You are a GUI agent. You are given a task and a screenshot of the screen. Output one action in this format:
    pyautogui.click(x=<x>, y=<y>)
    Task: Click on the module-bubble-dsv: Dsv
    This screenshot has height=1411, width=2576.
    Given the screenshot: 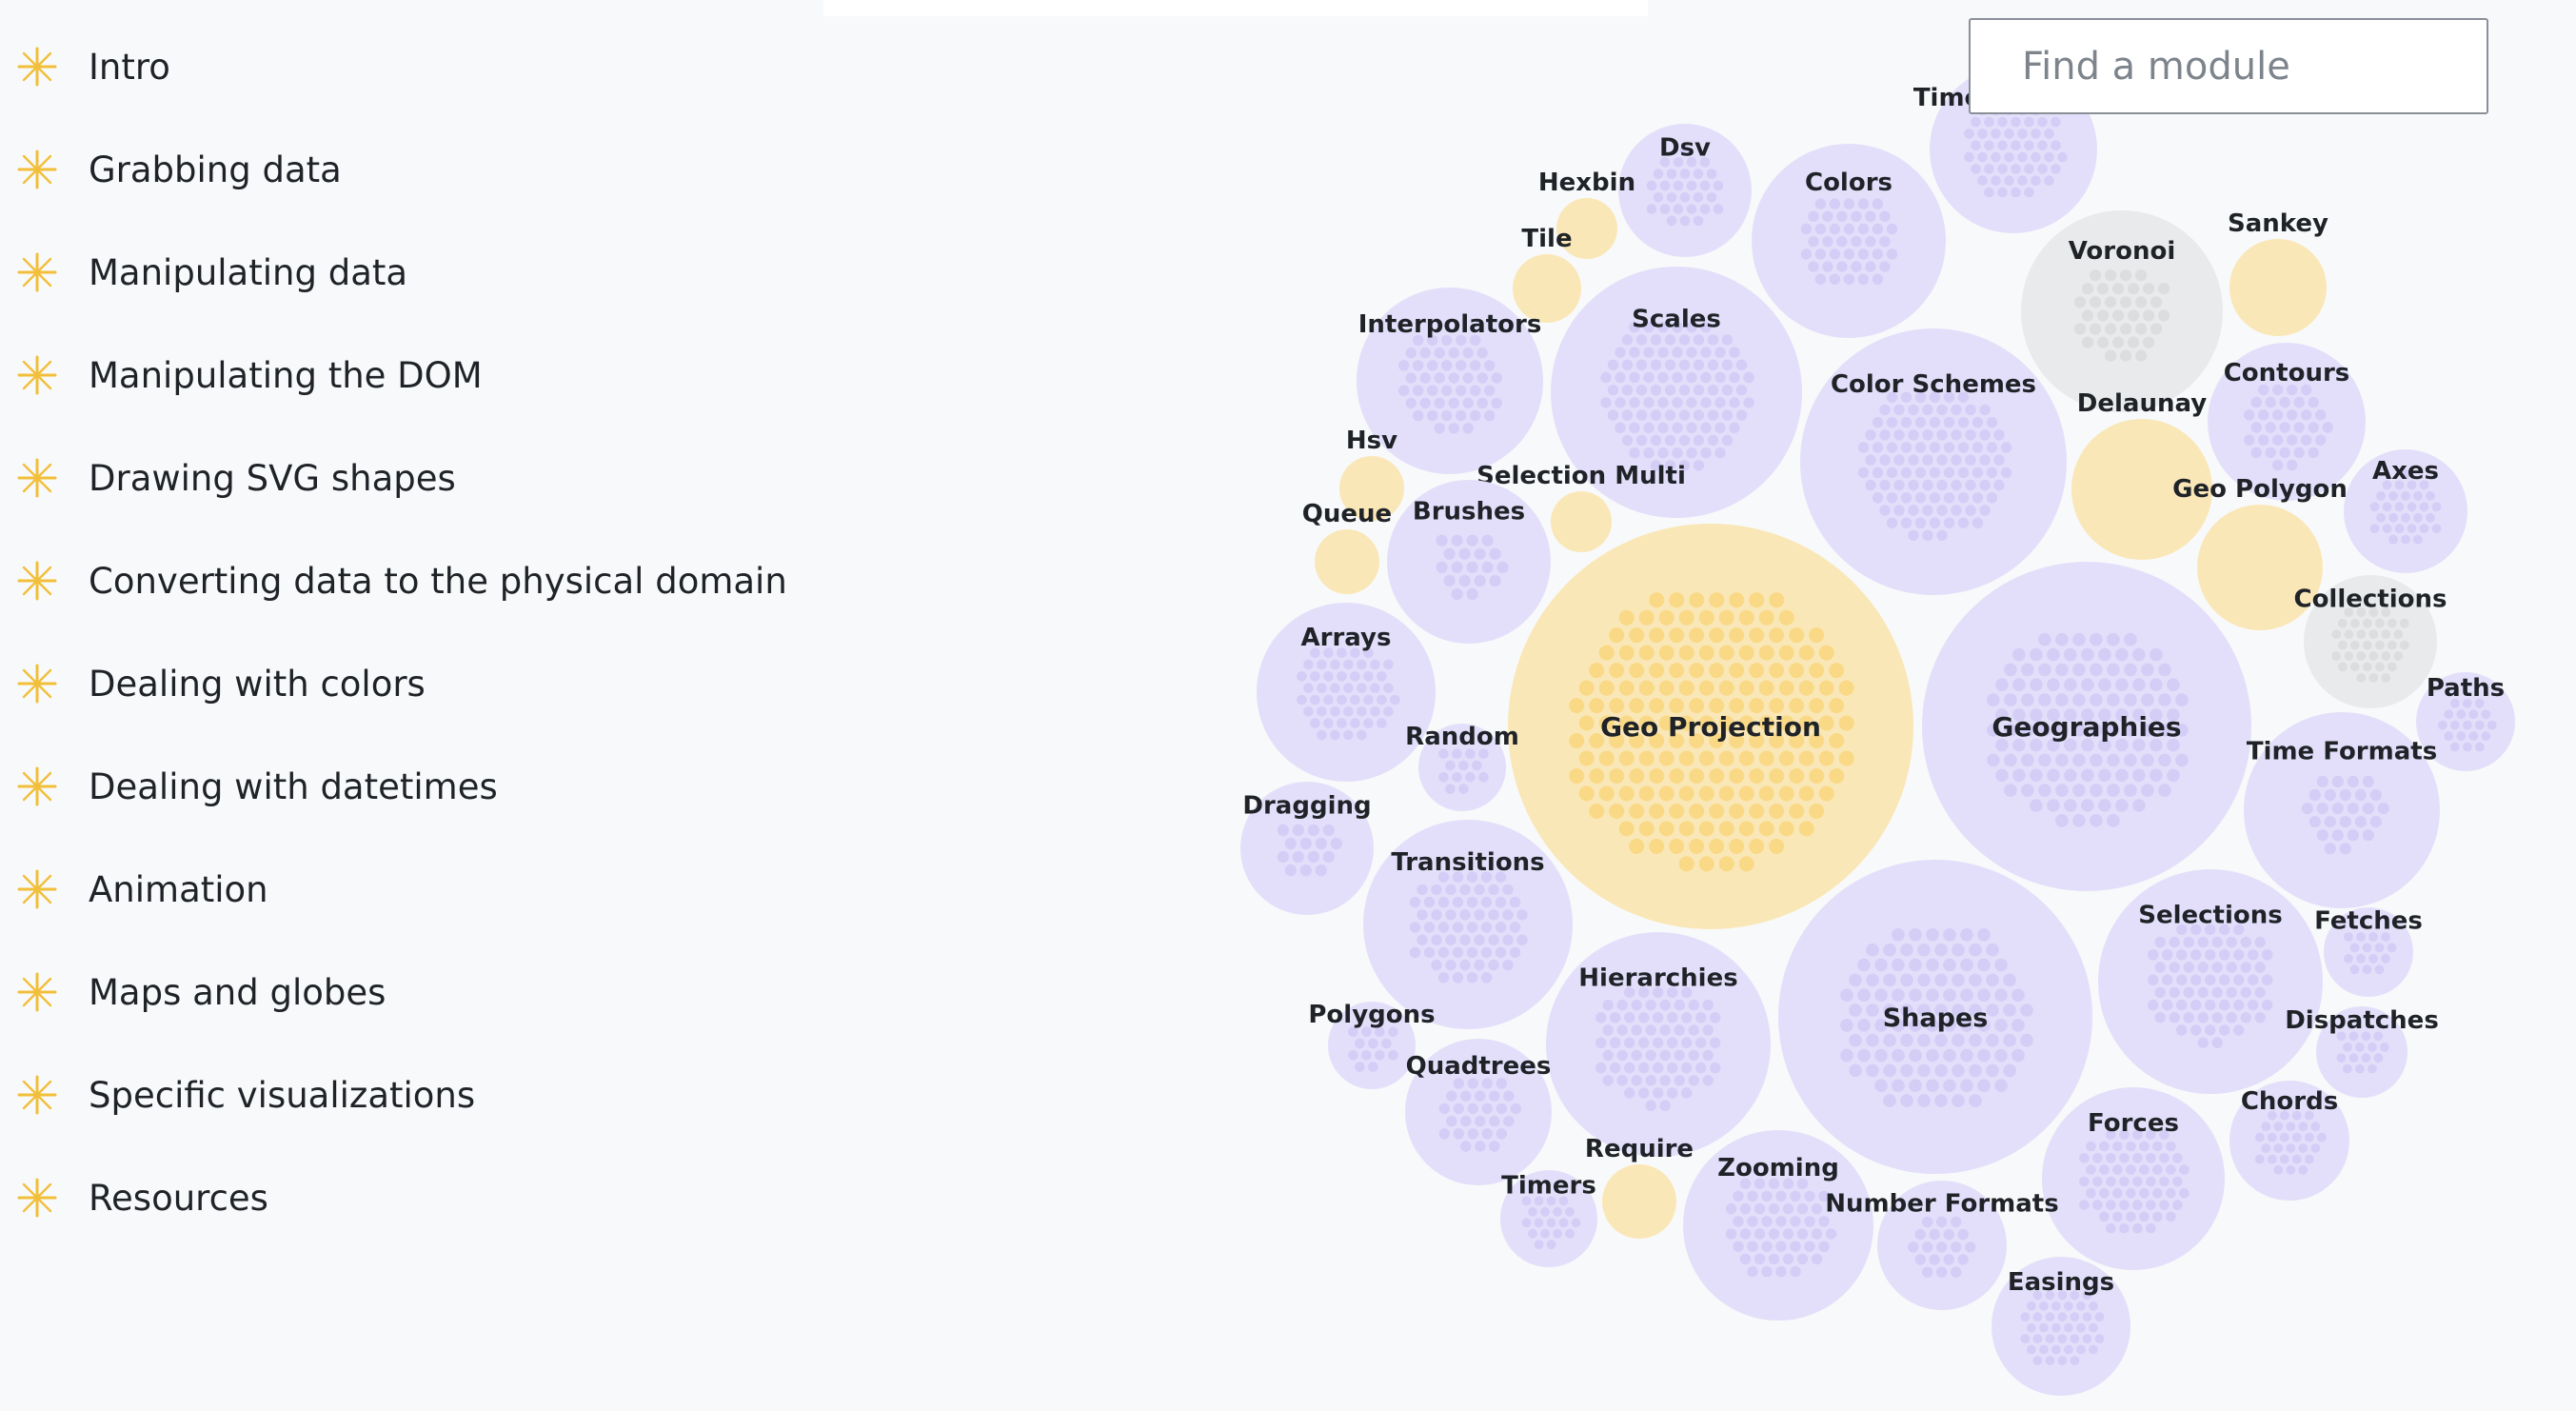 What is the action you would take?
    pyautogui.click(x=1685, y=191)
    